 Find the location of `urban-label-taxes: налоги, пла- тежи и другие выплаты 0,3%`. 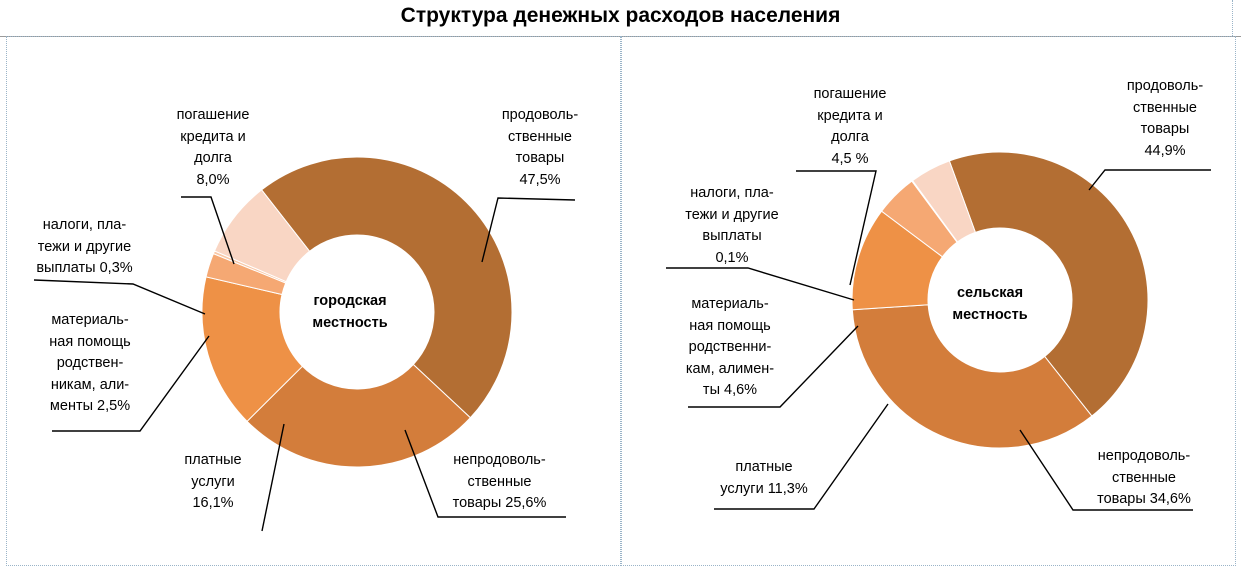

urban-label-taxes: налоги, пла- тежи и другие выплаты 0,3% is located at coordinates (84, 247).